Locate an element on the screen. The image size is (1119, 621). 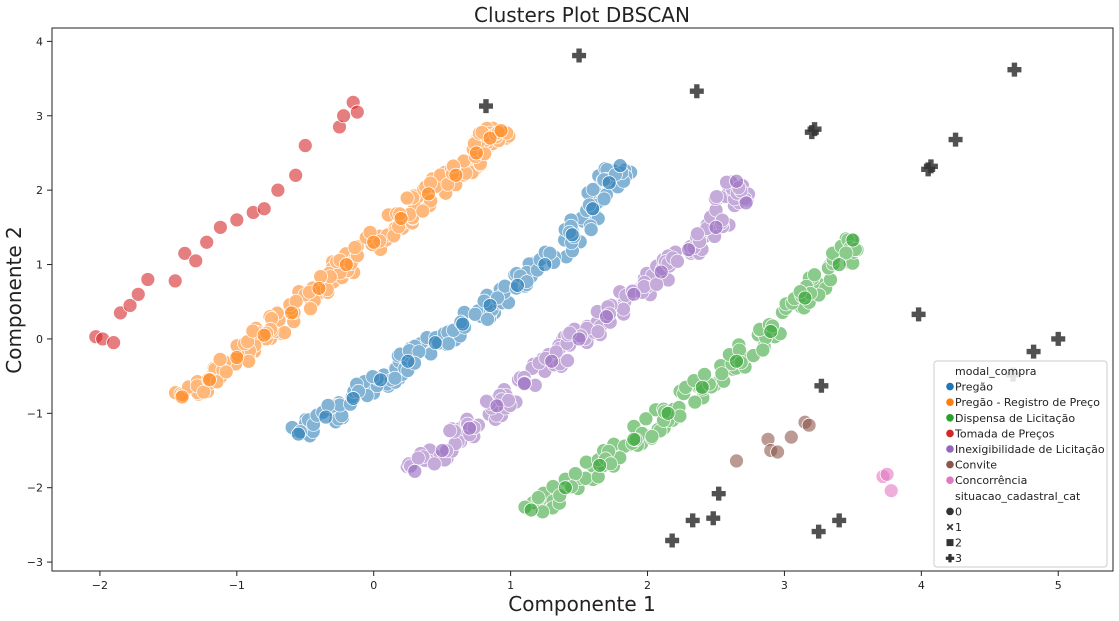
legend-label: Dispensa de Licitação is located at coordinates (1015, 418).